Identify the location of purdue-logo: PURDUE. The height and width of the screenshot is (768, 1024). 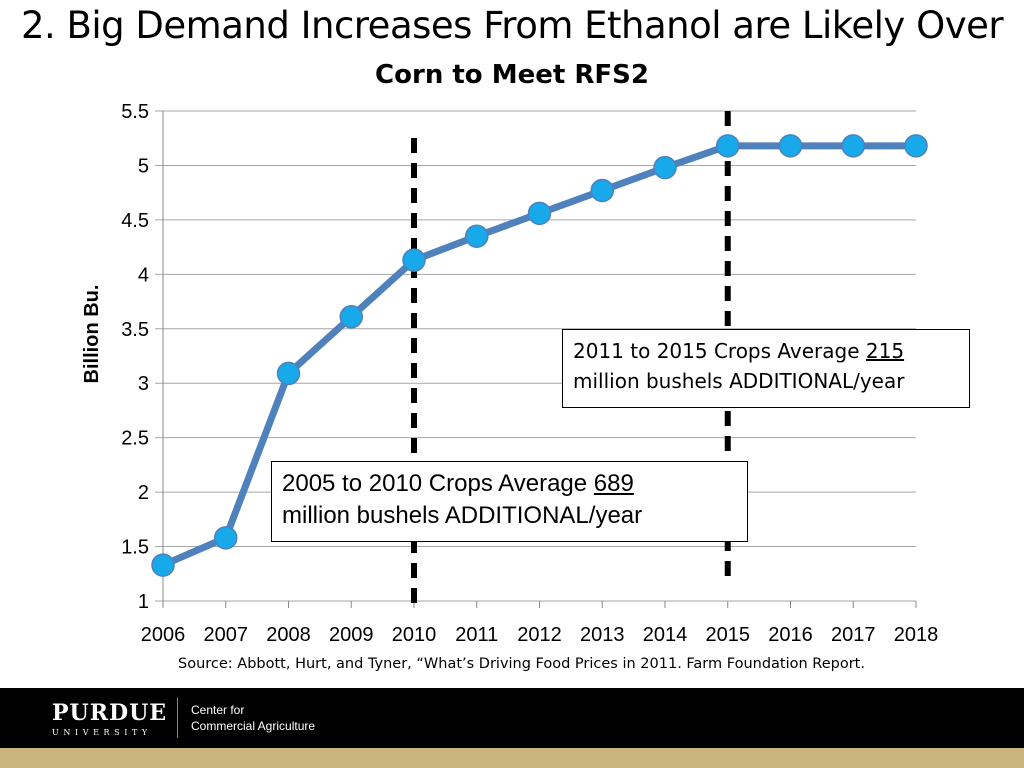
(110, 713).